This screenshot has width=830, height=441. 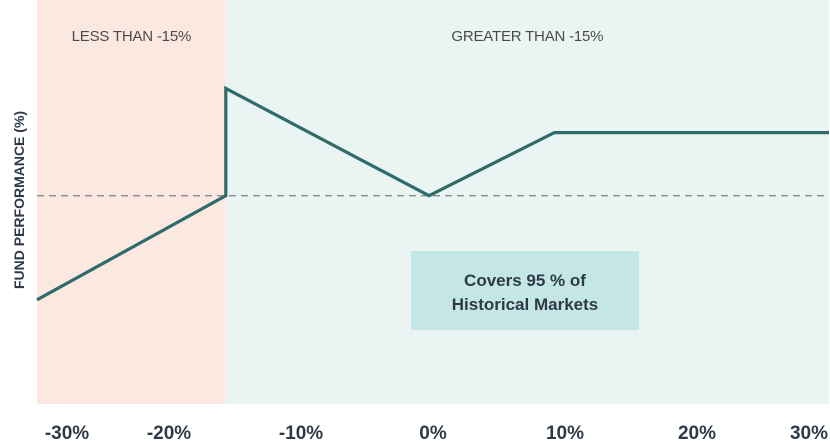 I want to click on region-label-0: LESS THAN -15%, so click(x=131, y=36).